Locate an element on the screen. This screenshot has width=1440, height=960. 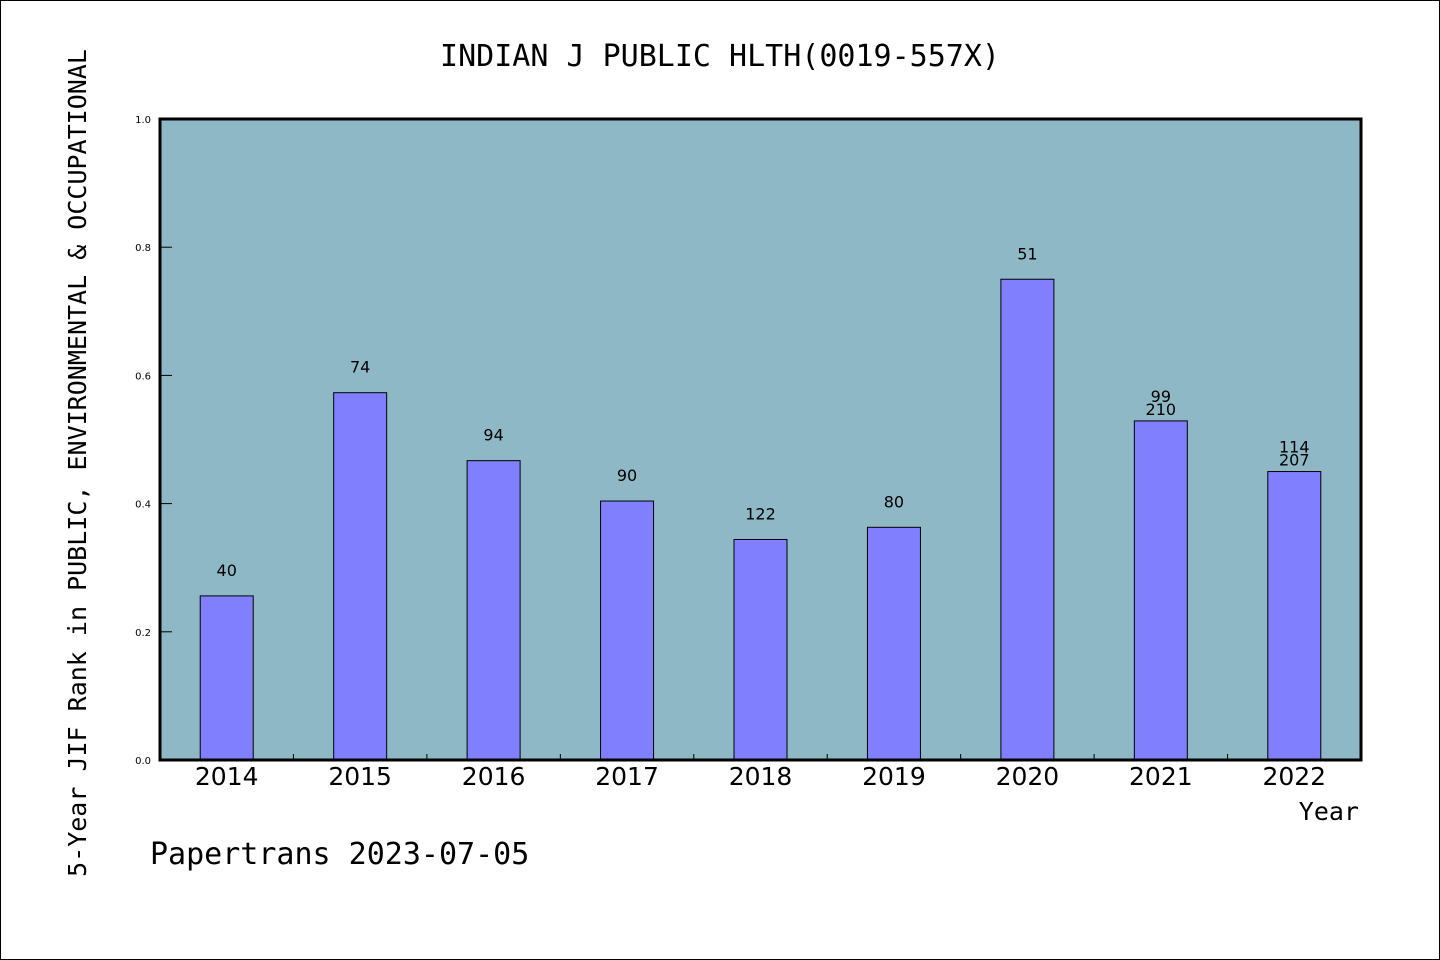
y-tick-label: 0.2 is located at coordinates (143, 633).